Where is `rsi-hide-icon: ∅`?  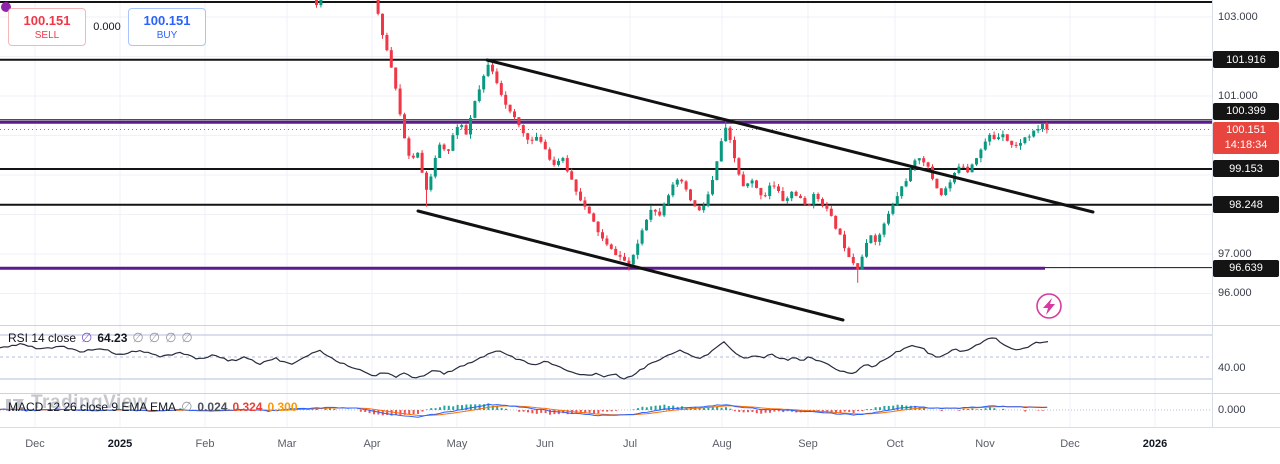
rsi-hide-icon: ∅ is located at coordinates (87, 337).